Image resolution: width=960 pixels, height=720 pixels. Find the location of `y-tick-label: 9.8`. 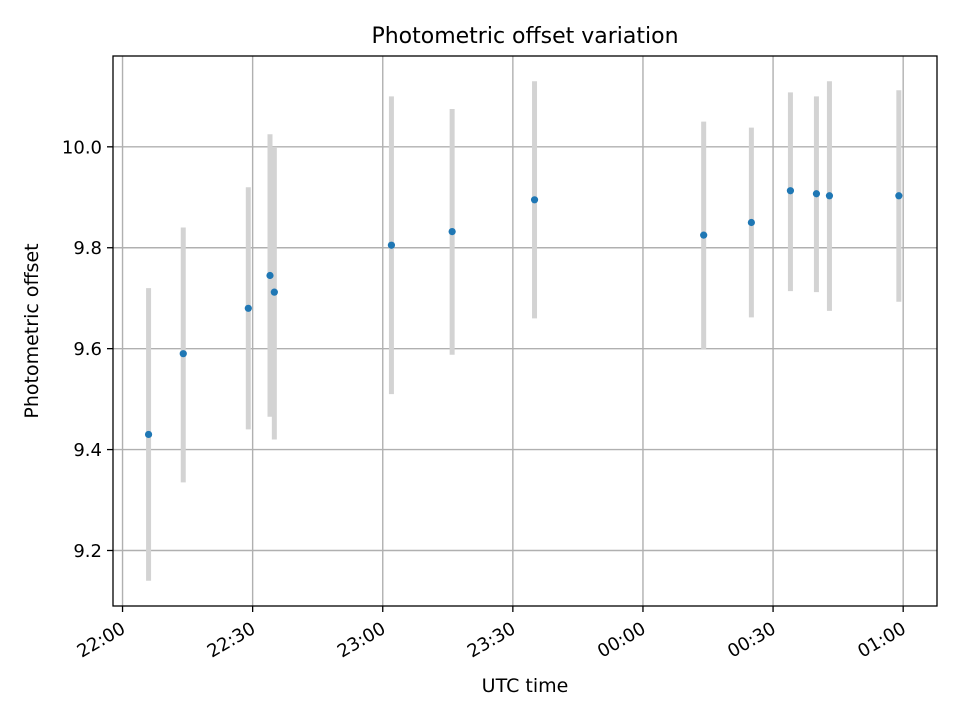

y-tick-label: 9.8 is located at coordinates (87, 248).